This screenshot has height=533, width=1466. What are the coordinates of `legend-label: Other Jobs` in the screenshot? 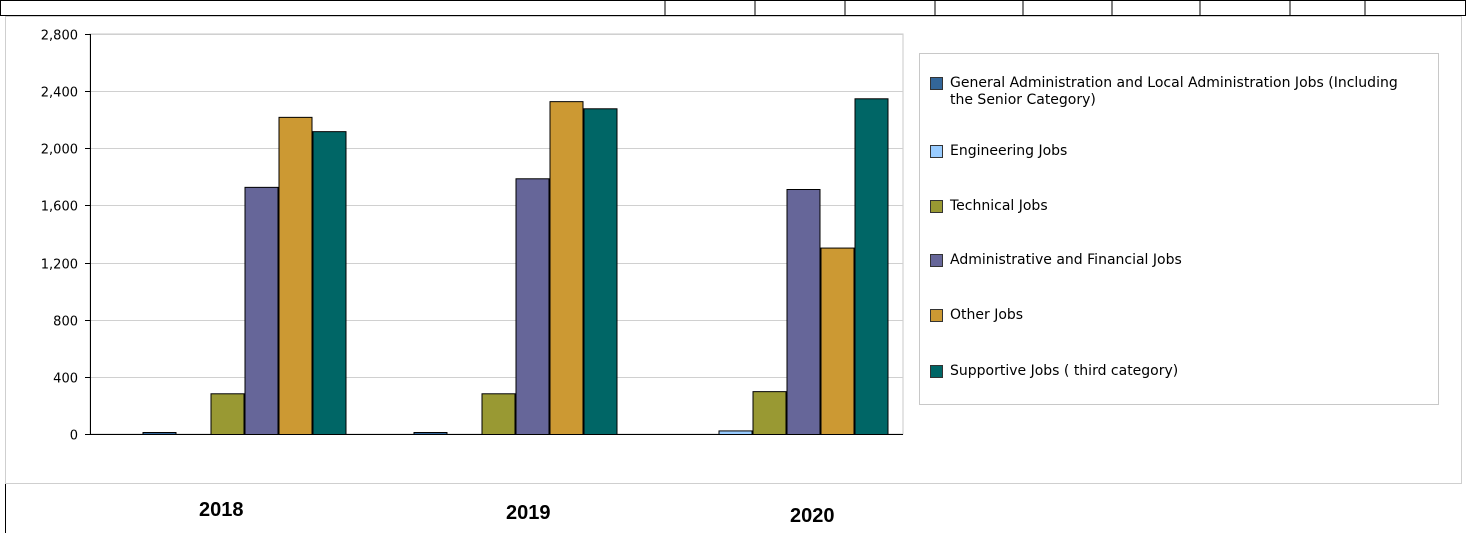 It's located at (987, 315).